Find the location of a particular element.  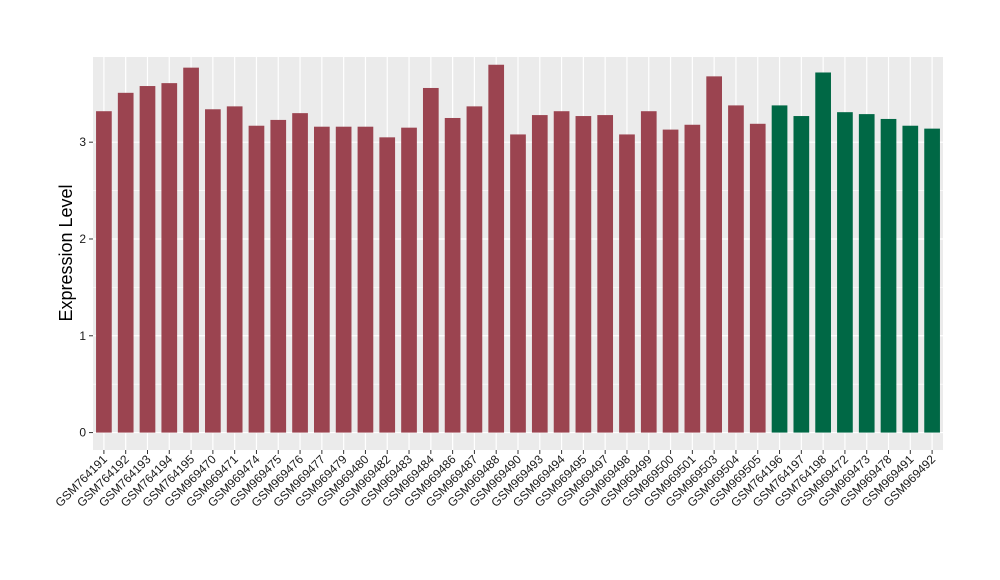

bar-GSM969470 is located at coordinates (213, 271).